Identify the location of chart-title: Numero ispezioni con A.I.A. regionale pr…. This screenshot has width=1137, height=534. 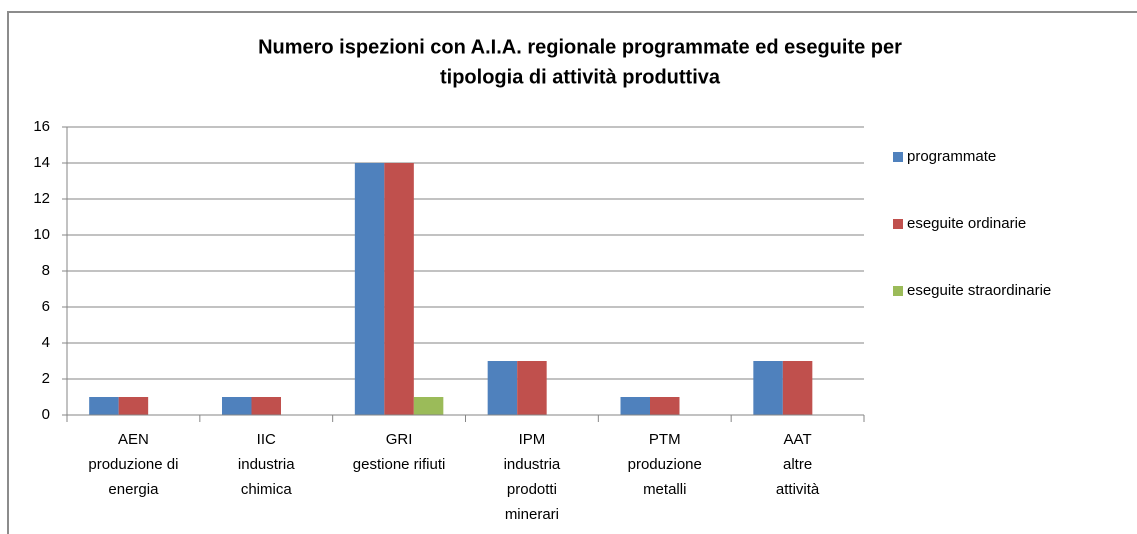
(580, 47).